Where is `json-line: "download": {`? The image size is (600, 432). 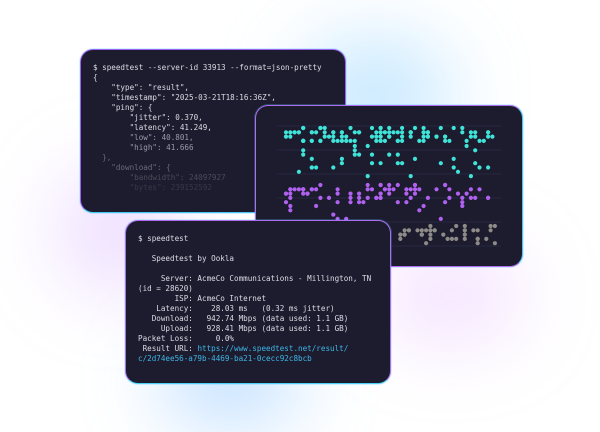 json-line: "download": { is located at coordinates (132, 167).